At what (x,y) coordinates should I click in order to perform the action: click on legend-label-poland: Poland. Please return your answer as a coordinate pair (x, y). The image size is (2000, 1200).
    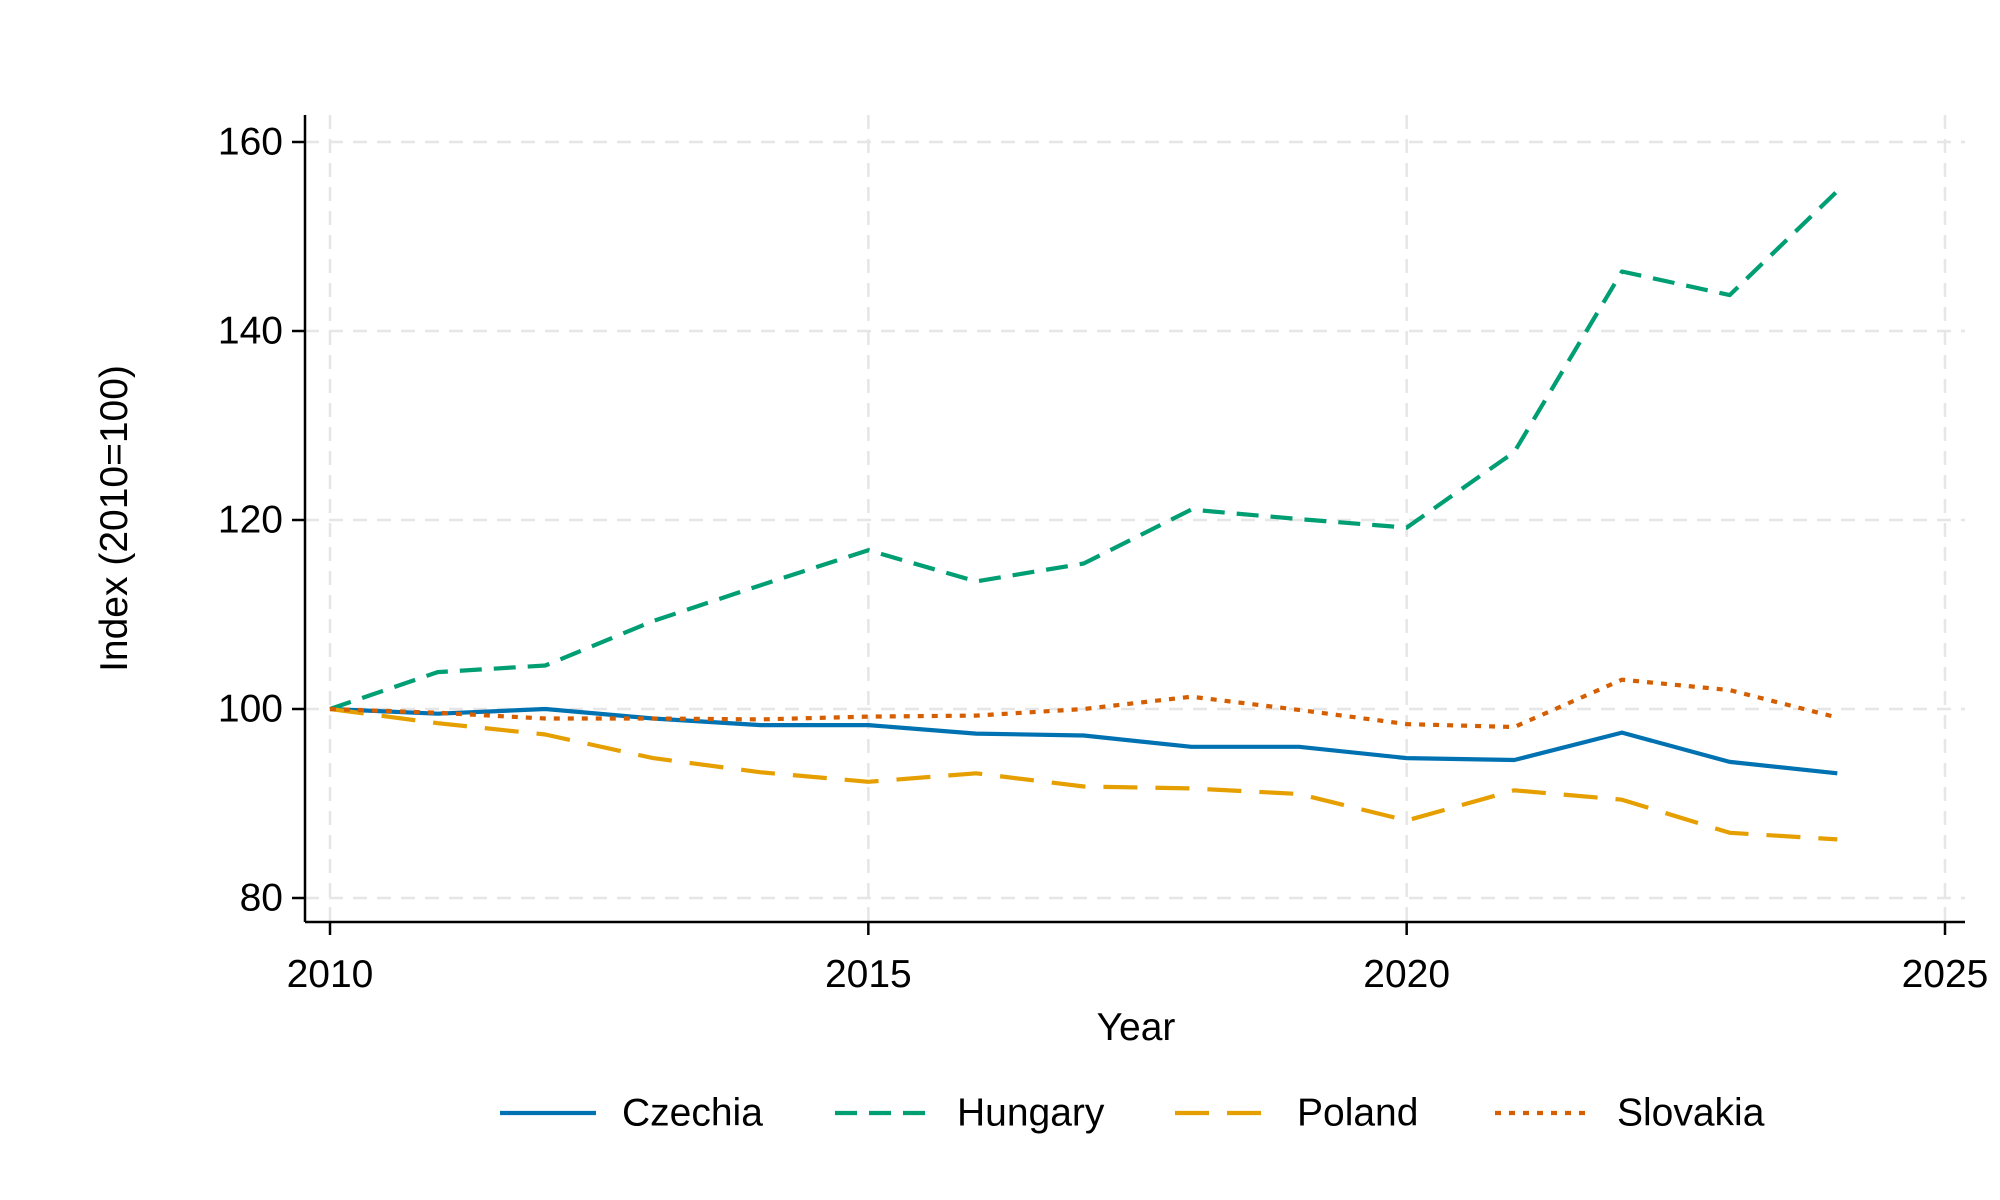
    Looking at the image, I should click on (1357, 1113).